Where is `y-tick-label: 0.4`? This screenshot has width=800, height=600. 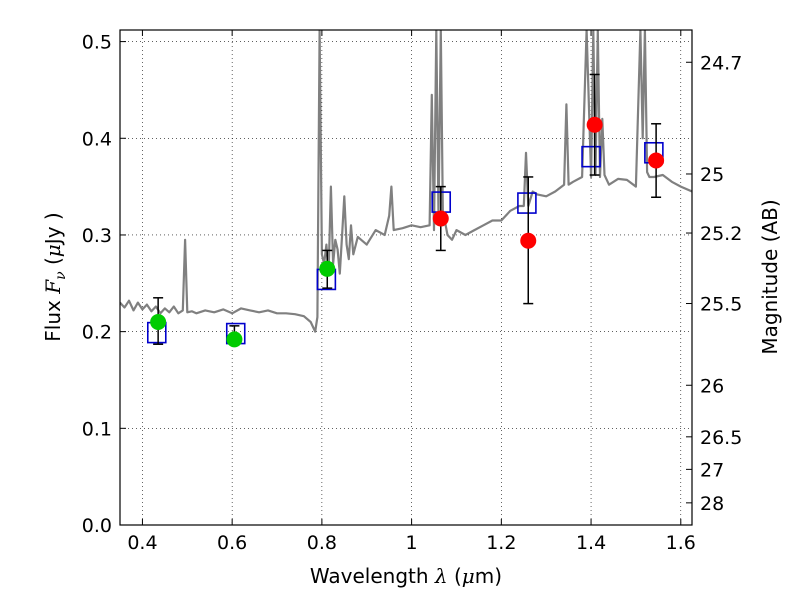
y-tick-label: 0.4 is located at coordinates (97, 139).